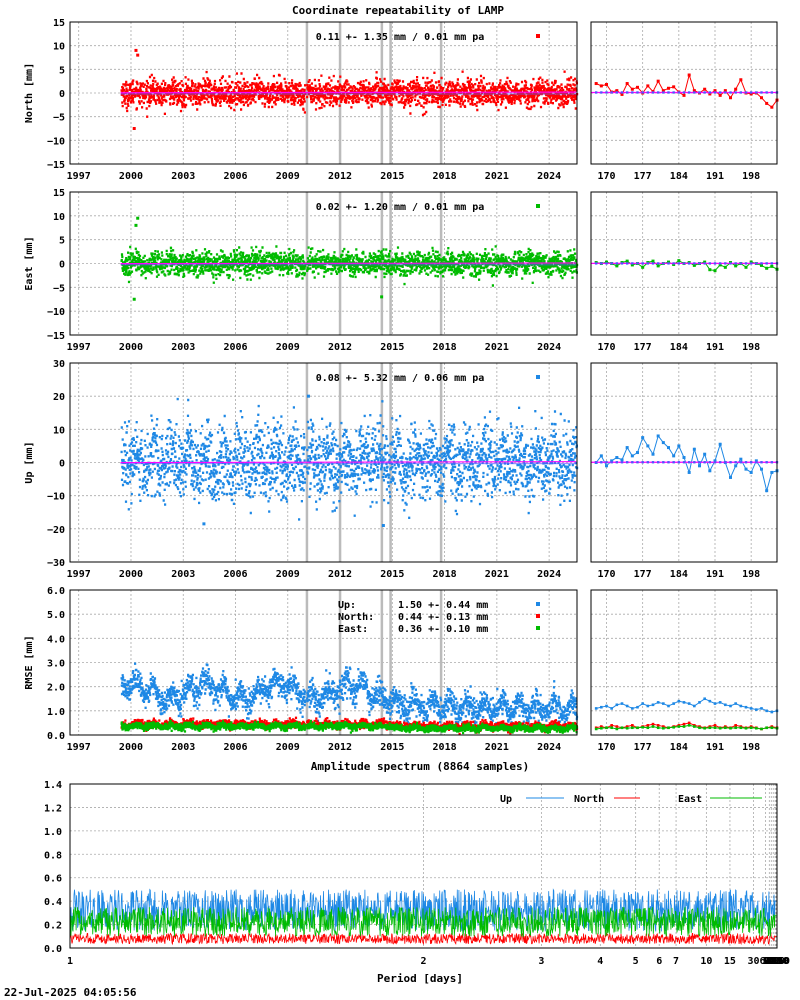 This screenshot has height=1000, width=800. What do you see at coordinates (606, 747) in the screenshot?
I see `rmse-recent-xtick-label: 170` at bounding box center [606, 747].